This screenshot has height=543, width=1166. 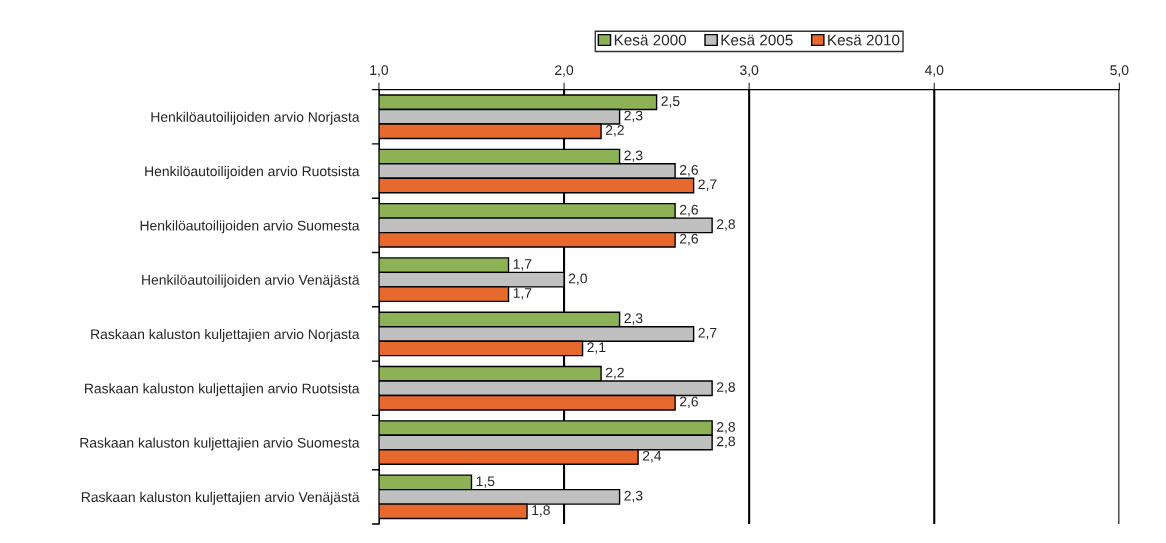 What do you see at coordinates (225, 335) in the screenshot?
I see `y-tick-label: Raskaan kaluston kuljettajien arvio Norjasta` at bounding box center [225, 335].